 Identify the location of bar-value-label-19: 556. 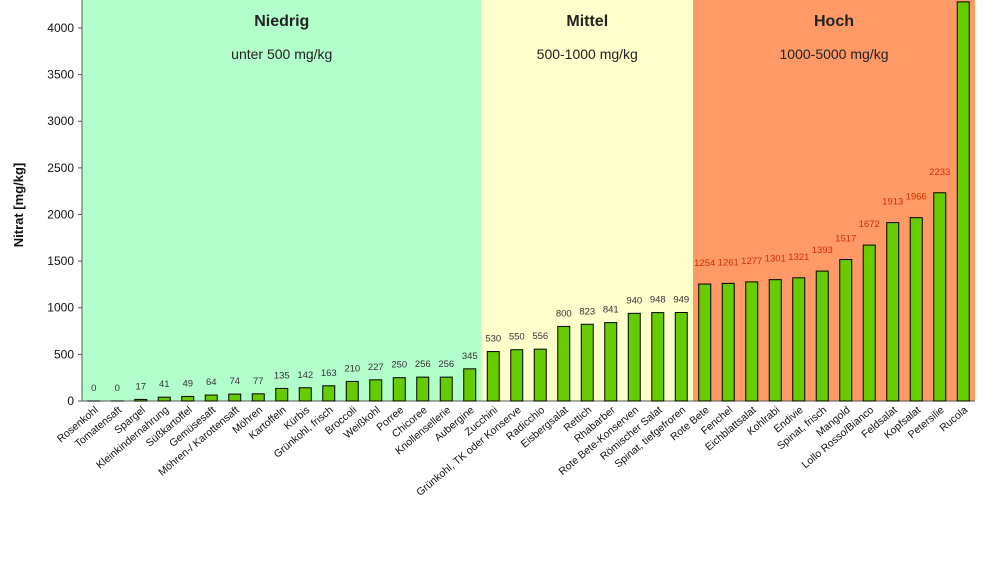
(540, 336).